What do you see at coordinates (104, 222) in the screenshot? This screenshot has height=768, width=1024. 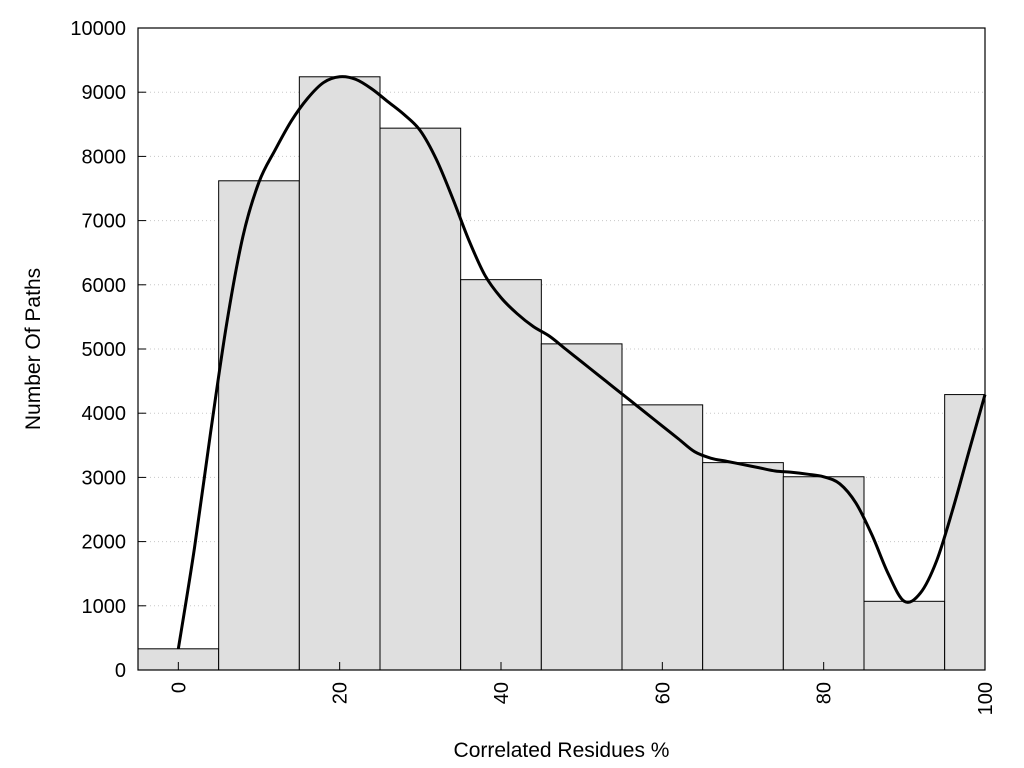 I see `y-tick-label: 7000` at bounding box center [104, 222].